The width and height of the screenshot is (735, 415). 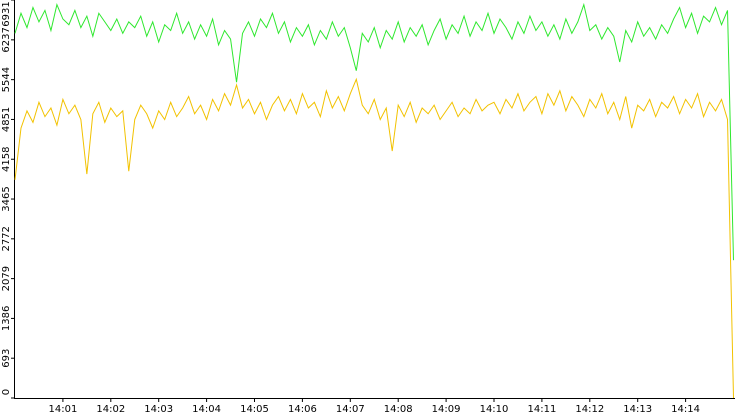 I want to click on x-tick-label: 14:11, so click(x=541, y=409).